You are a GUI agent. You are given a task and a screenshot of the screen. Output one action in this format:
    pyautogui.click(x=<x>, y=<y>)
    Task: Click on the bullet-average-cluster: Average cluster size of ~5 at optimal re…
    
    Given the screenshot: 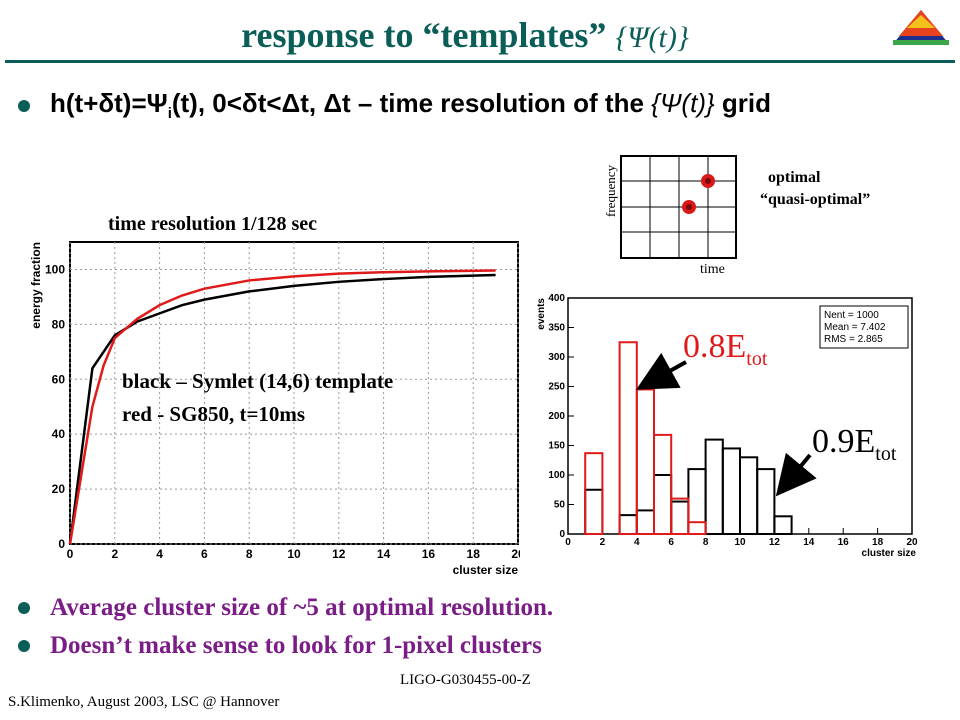 What is the action you would take?
    pyautogui.click(x=302, y=607)
    